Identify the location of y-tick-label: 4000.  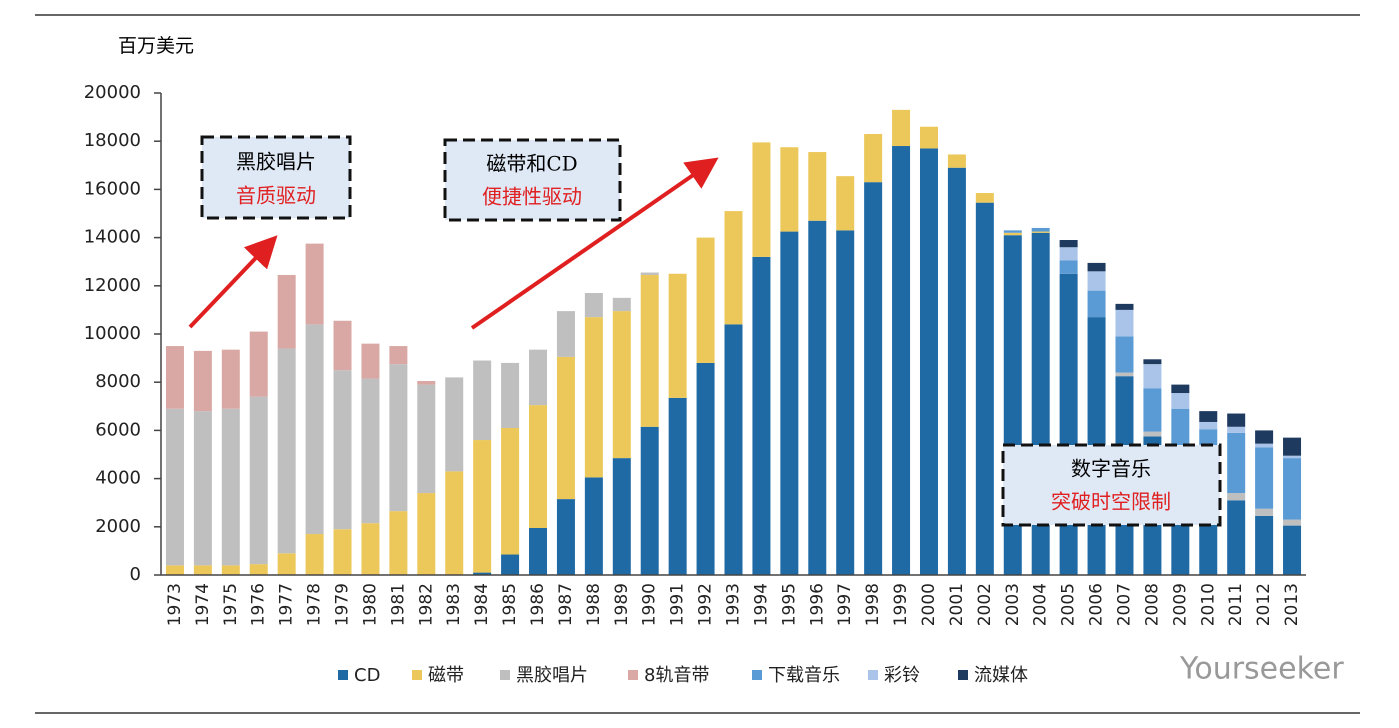
(118, 478).